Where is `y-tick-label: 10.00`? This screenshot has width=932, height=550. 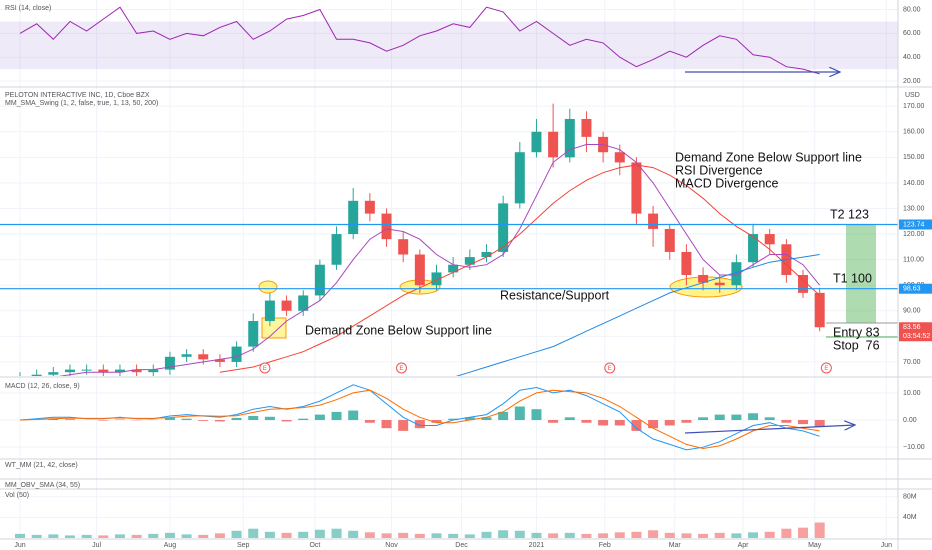
y-tick-label: 10.00 is located at coordinates (912, 393).